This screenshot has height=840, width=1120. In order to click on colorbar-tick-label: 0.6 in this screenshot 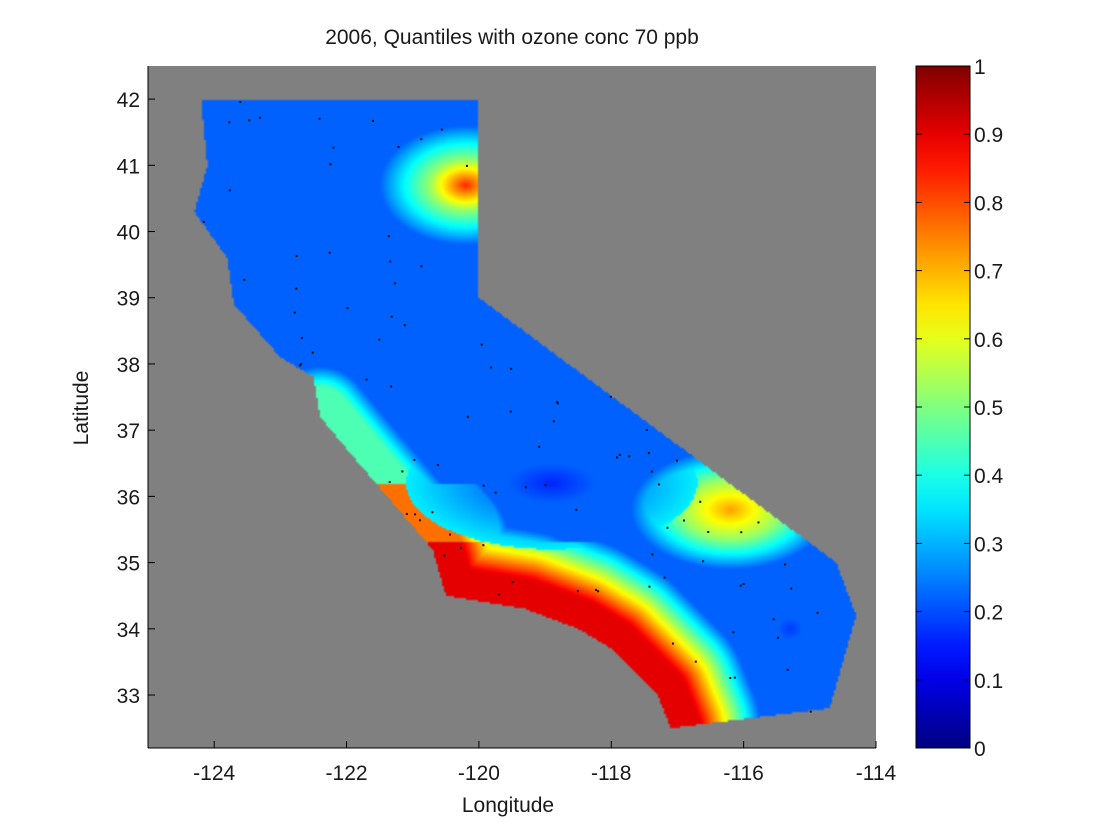, I will do `click(988, 340)`.